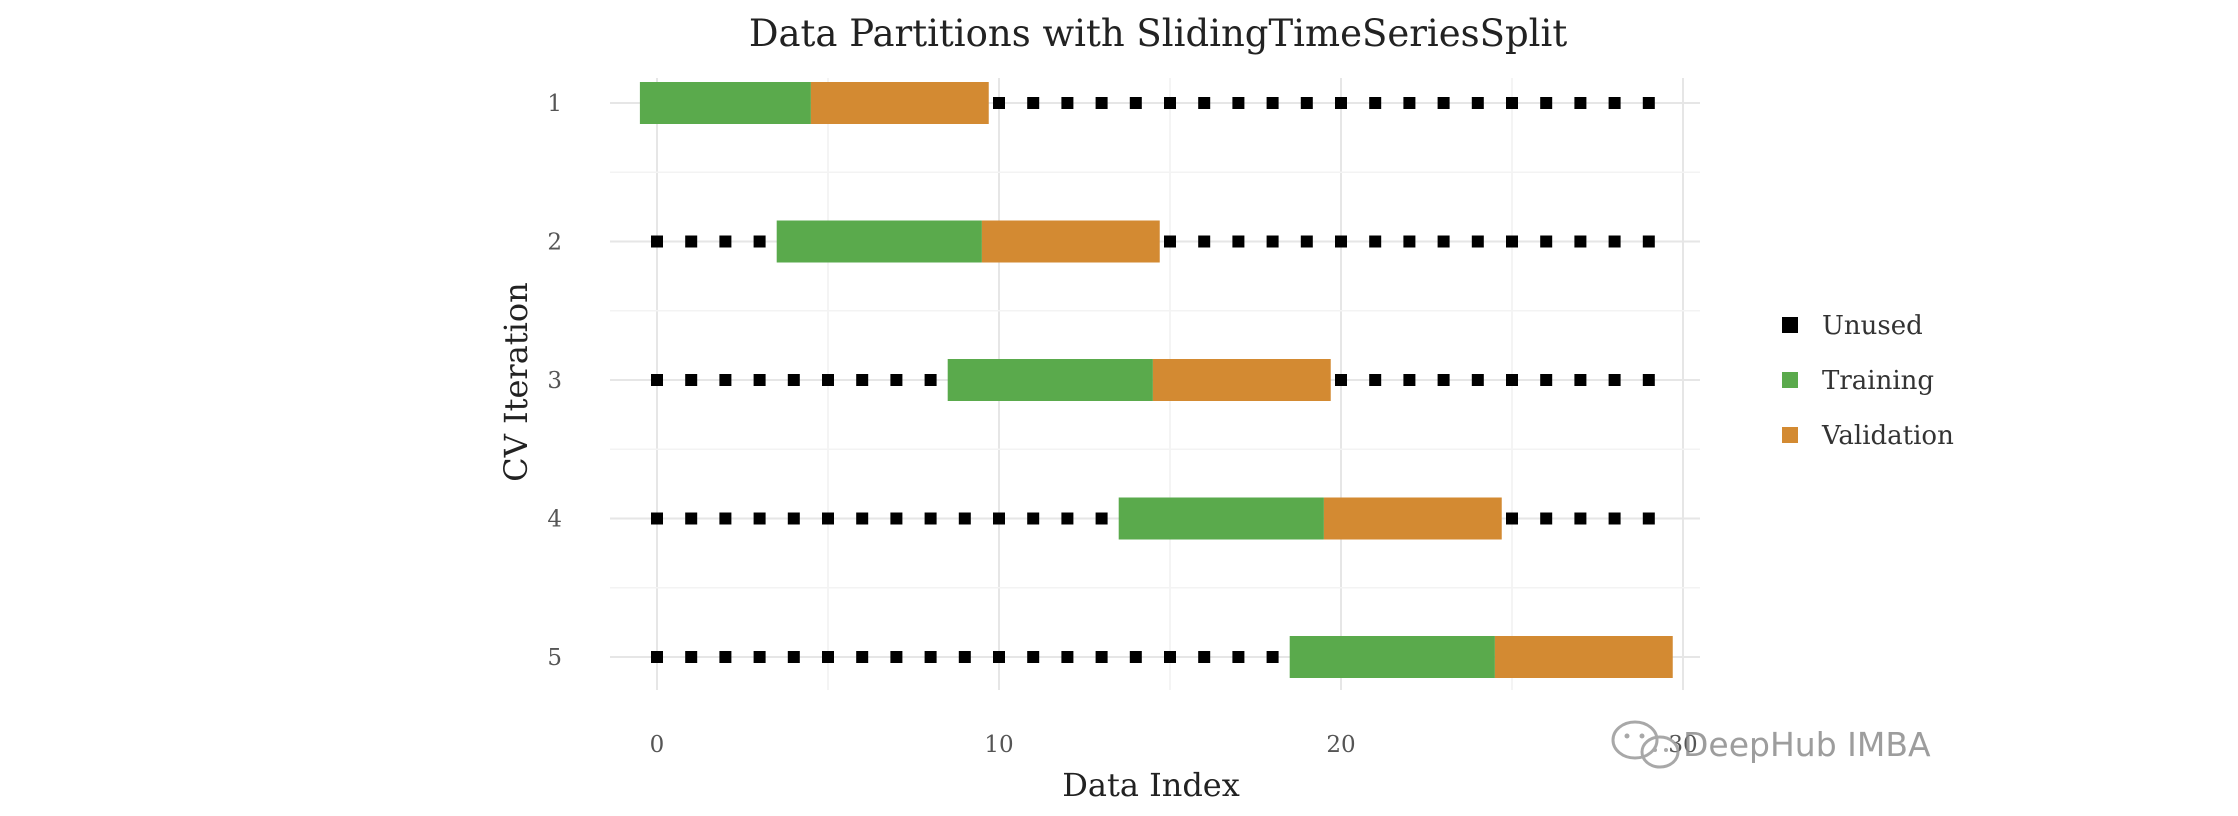 This screenshot has width=2238, height=816. What do you see at coordinates (998, 745) in the screenshot?
I see `x-tick-label: 10` at bounding box center [998, 745].